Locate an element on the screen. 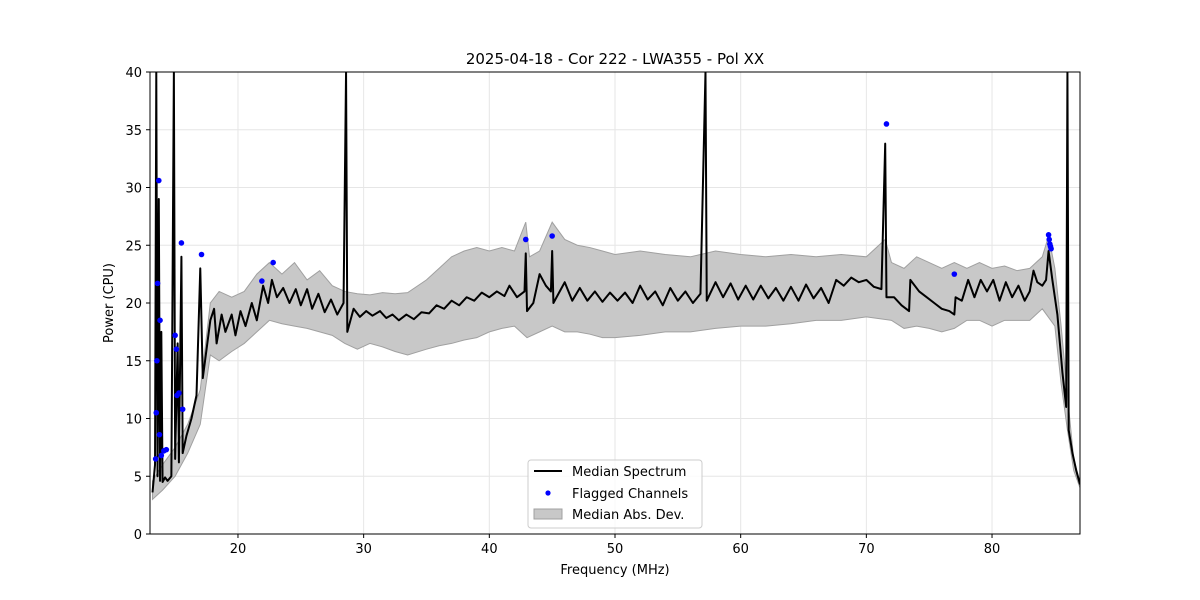 This screenshot has width=1200, height=600. x-tick-label: 80 is located at coordinates (992, 549).